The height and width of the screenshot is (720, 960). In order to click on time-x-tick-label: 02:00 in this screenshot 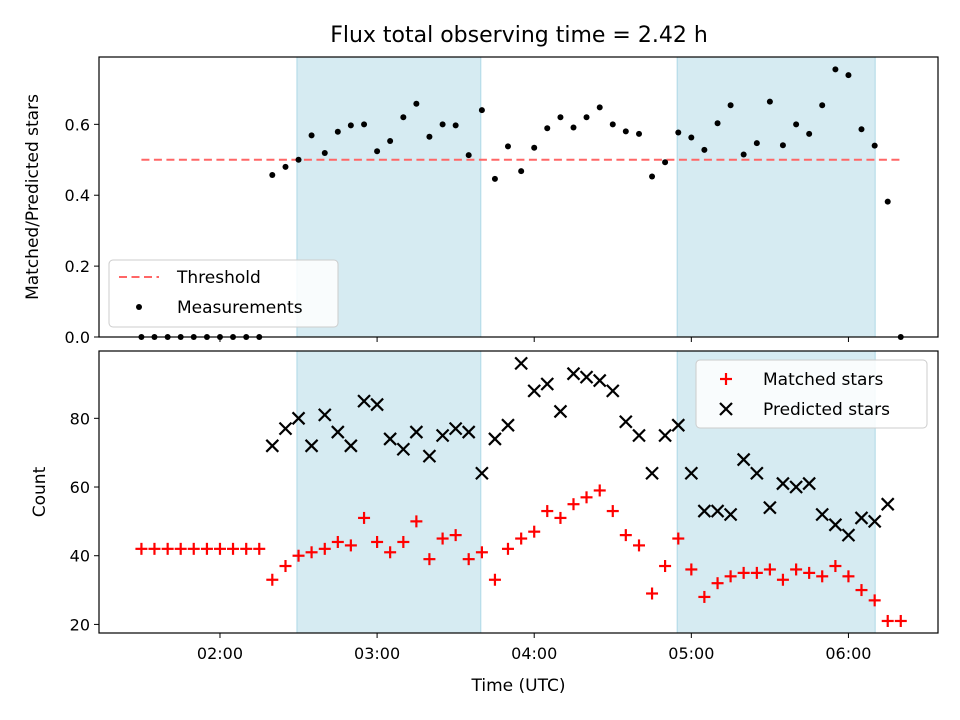, I will do `click(220, 653)`.